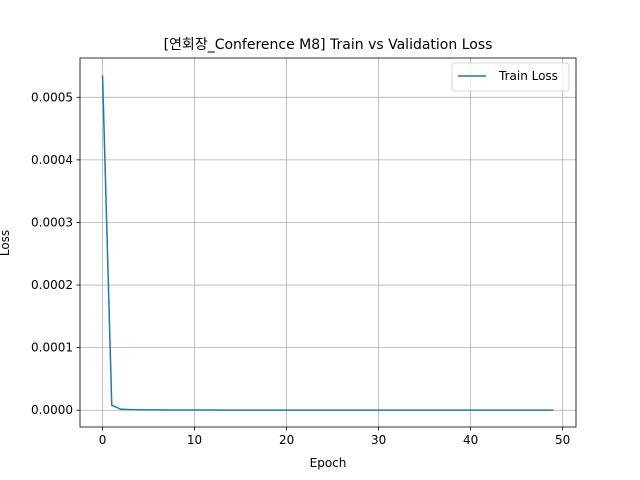 This screenshot has height=480, width=640. Describe the element at coordinates (52, 410) in the screenshot. I see `y-tick-label: 0.0000` at that location.